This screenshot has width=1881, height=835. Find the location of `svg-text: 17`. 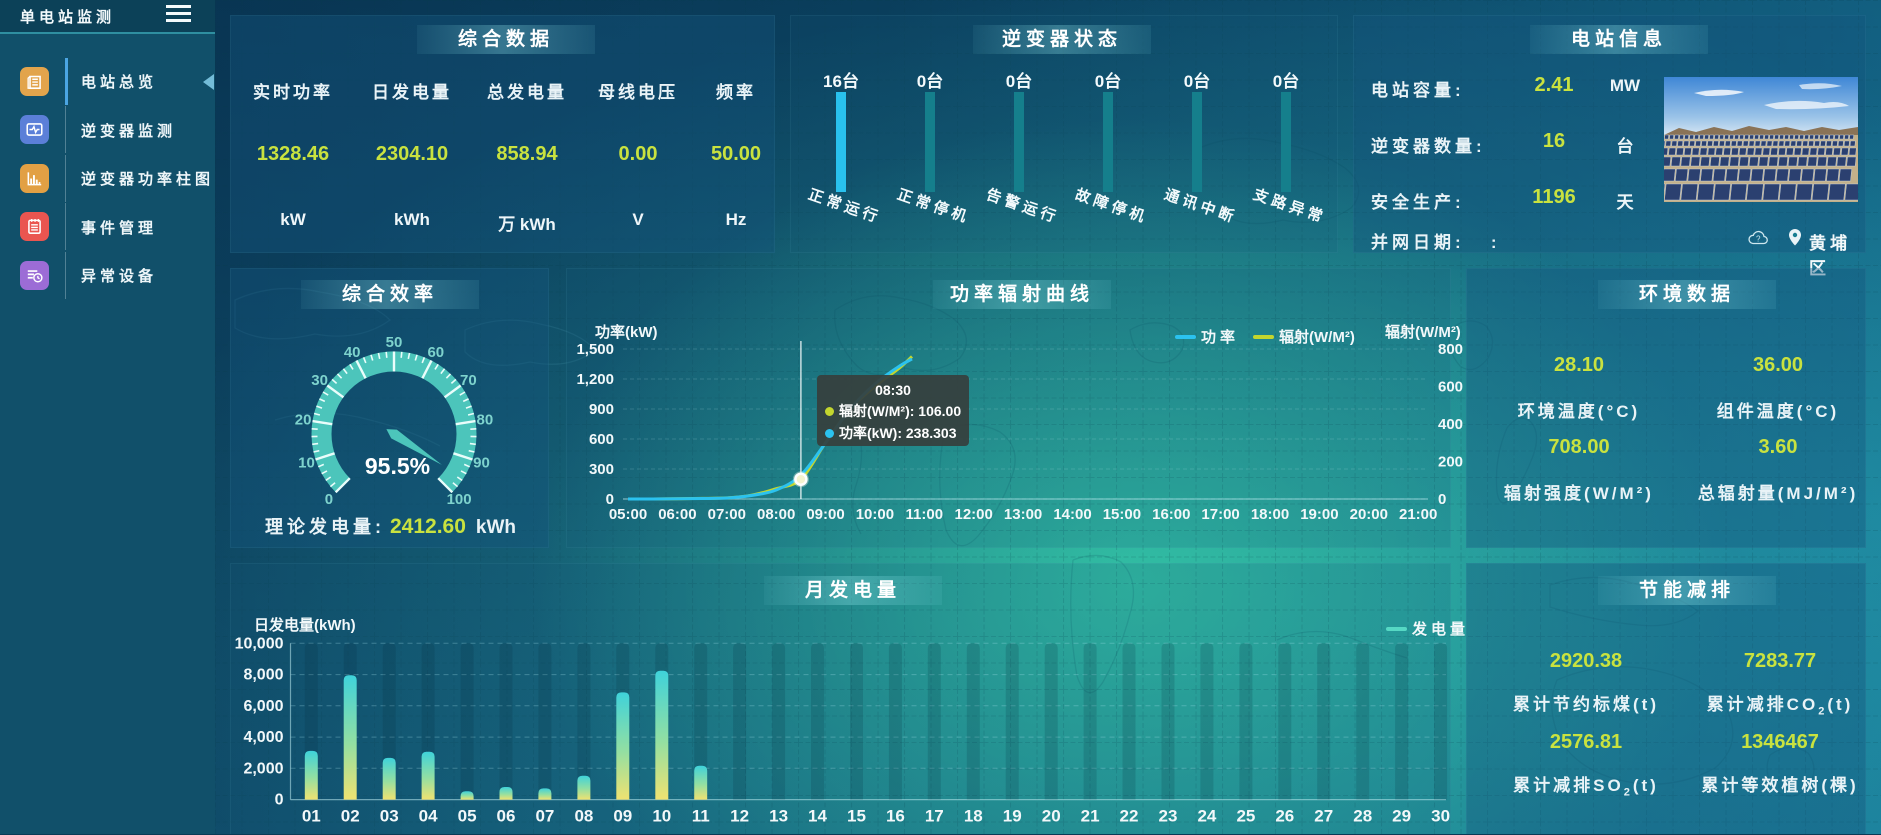

svg-text: 17 is located at coordinates (934, 816).